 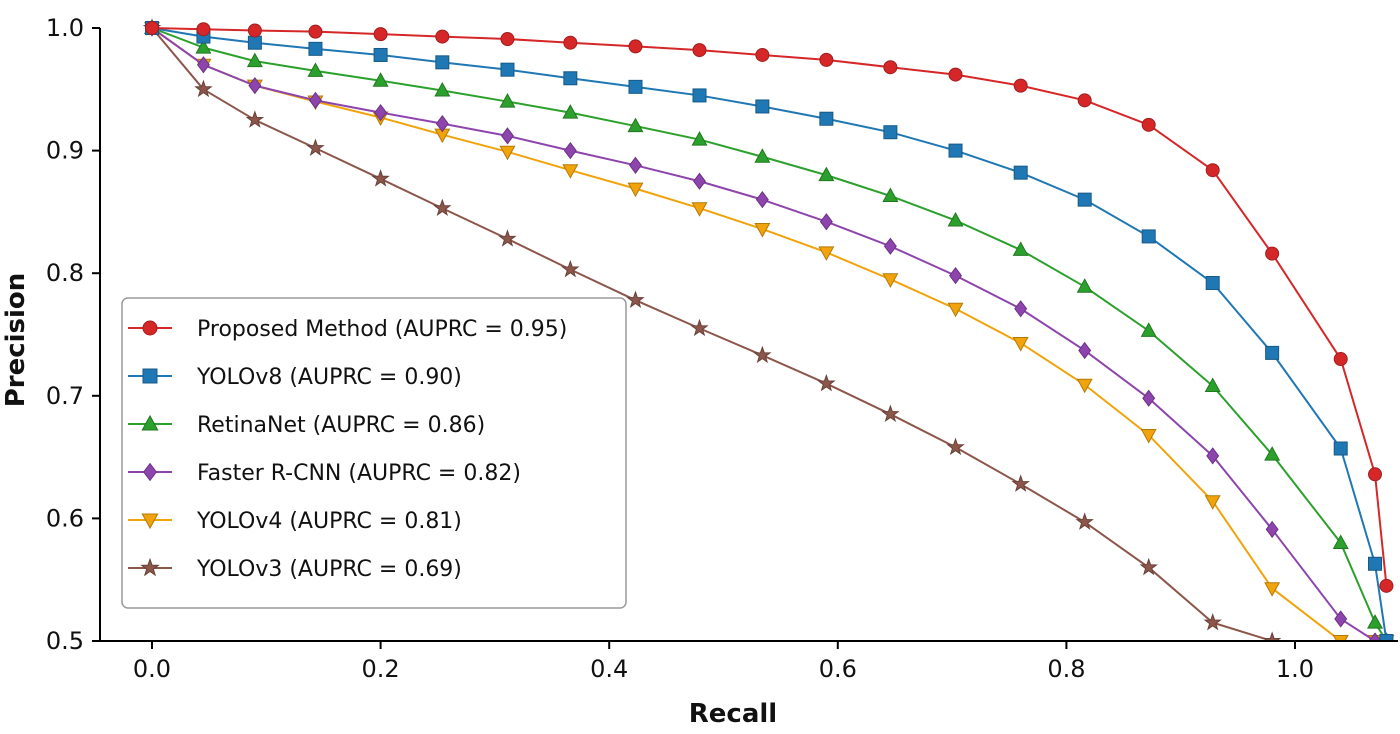 I want to click on x-tick-label: 0.8, so click(x=1066, y=669).